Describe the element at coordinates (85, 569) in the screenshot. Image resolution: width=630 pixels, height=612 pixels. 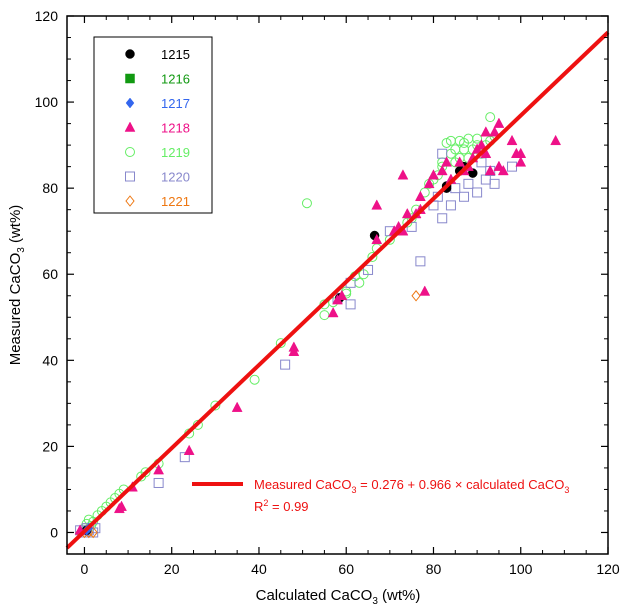
I see `x-tick-label: 0` at that location.